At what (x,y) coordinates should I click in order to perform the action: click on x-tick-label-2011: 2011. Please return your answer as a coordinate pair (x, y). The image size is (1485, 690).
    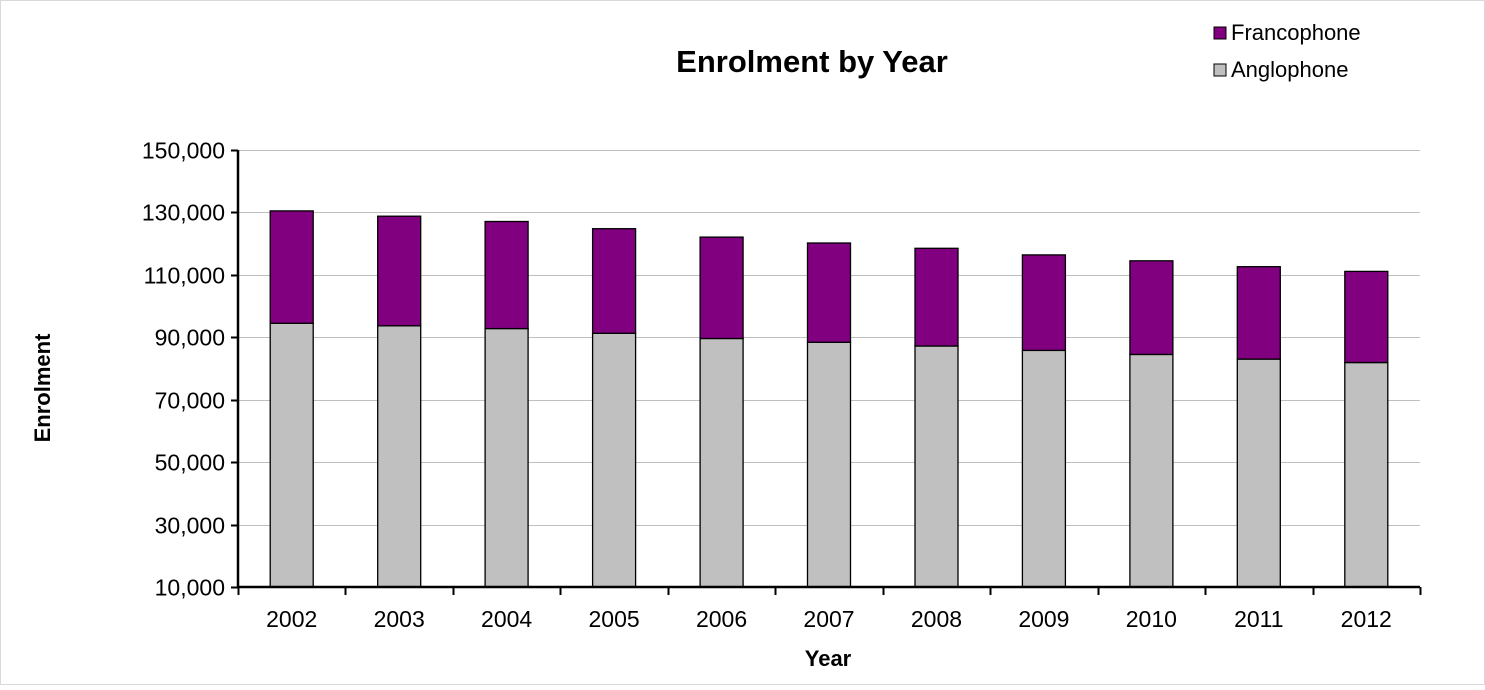
    Looking at the image, I should click on (1258, 619).